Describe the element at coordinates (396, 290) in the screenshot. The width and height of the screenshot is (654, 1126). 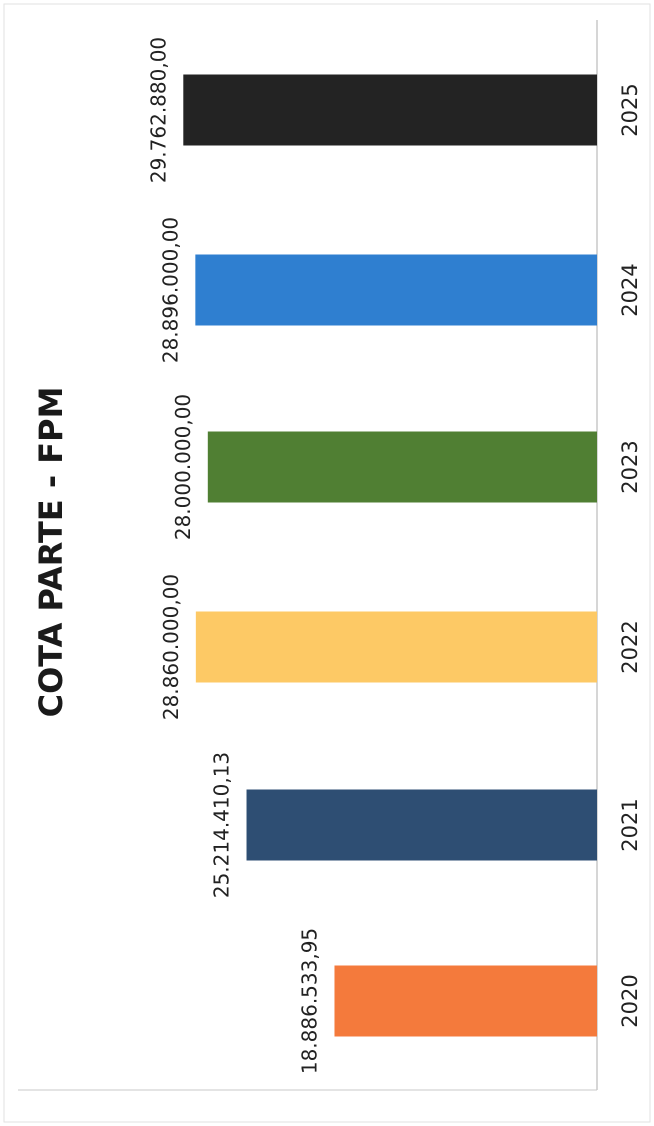
I see `bar-2024` at that location.